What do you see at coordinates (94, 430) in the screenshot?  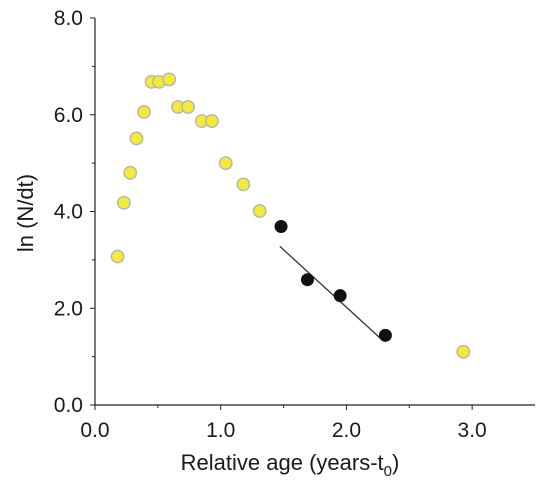 I see `x-tick-label: 0.0` at bounding box center [94, 430].